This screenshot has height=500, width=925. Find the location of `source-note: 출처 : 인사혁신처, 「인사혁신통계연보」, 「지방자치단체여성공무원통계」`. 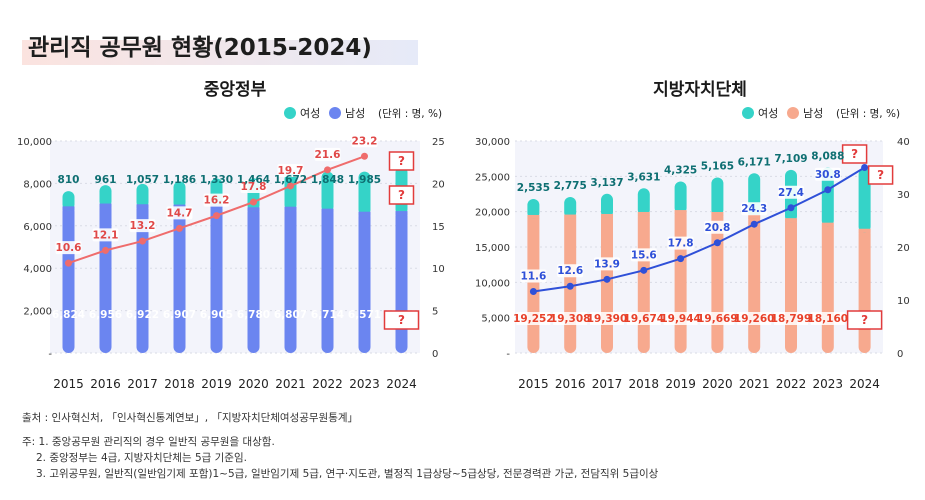

source-note: 출처 : 인사혁신처, 「인사혁신통계연보」, 「지방자치단체여성공무원통계」 is located at coordinates (190, 418).